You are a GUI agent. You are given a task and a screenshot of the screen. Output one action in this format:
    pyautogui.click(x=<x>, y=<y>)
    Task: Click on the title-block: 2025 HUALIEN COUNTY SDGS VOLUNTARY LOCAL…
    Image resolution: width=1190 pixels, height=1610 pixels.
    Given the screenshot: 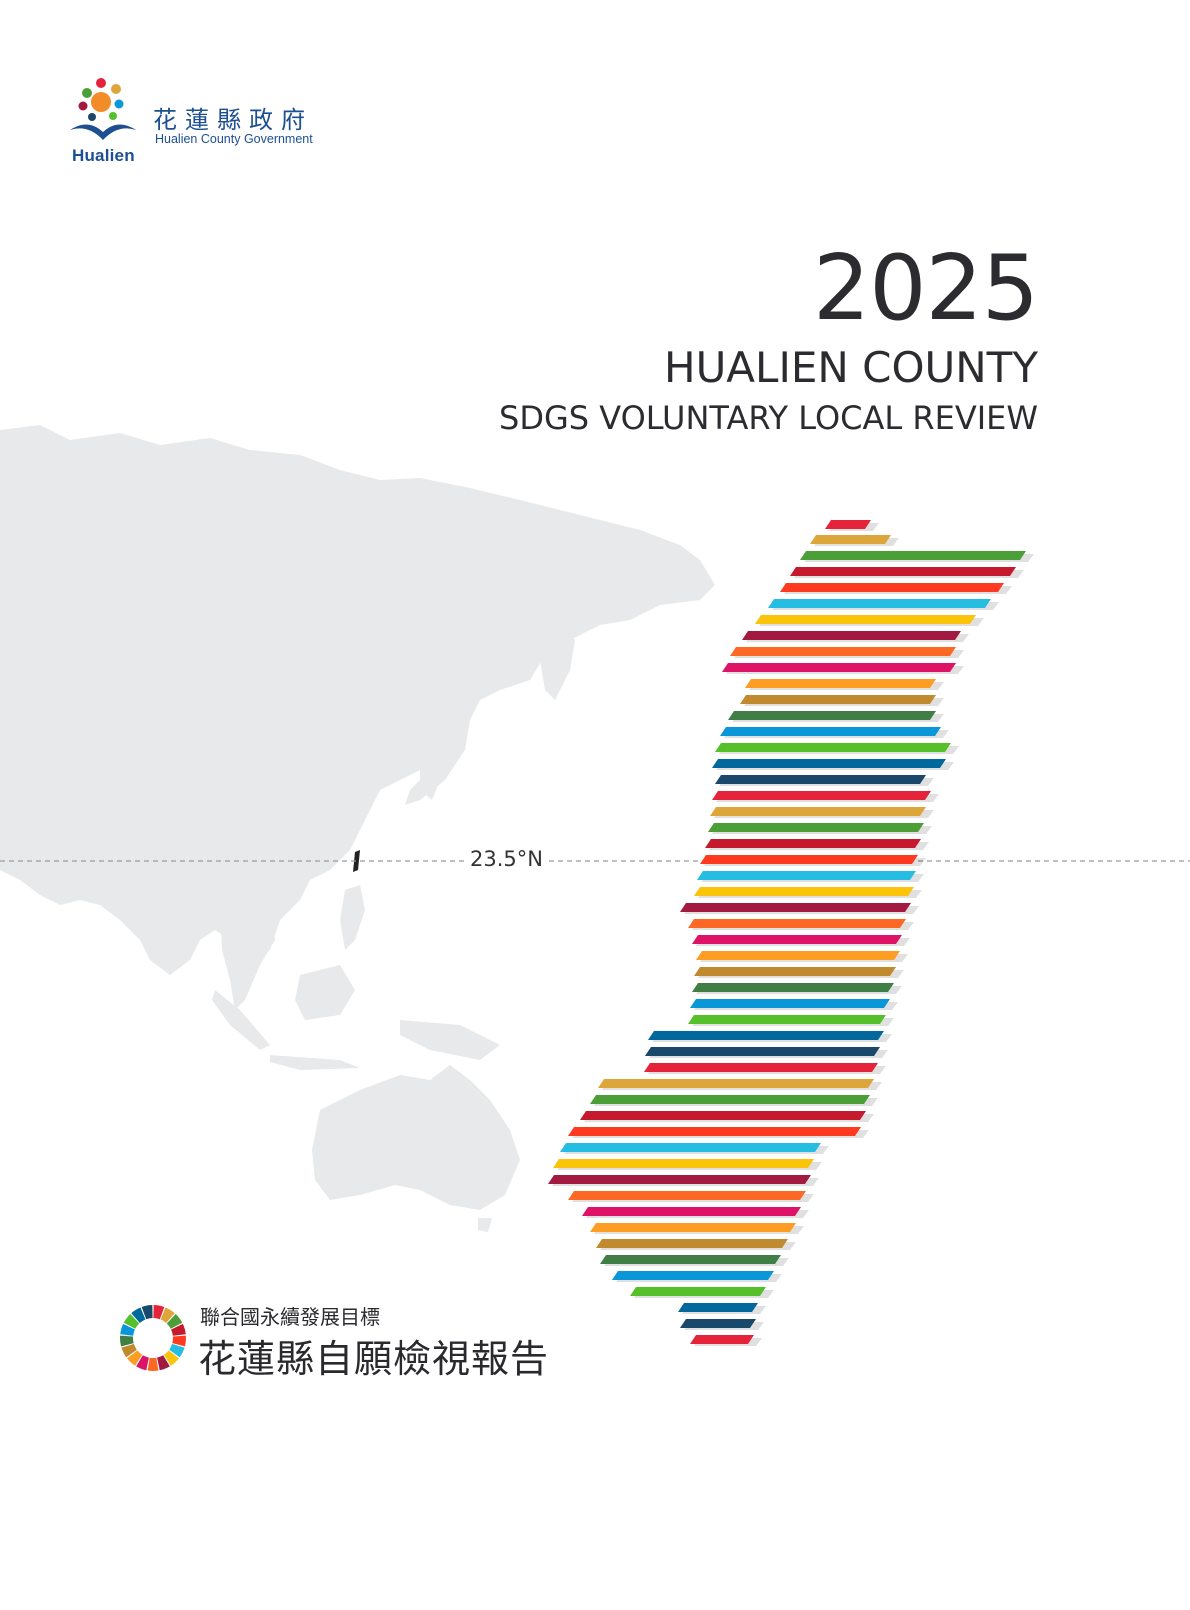 What is the action you would take?
    pyautogui.click(x=769, y=337)
    